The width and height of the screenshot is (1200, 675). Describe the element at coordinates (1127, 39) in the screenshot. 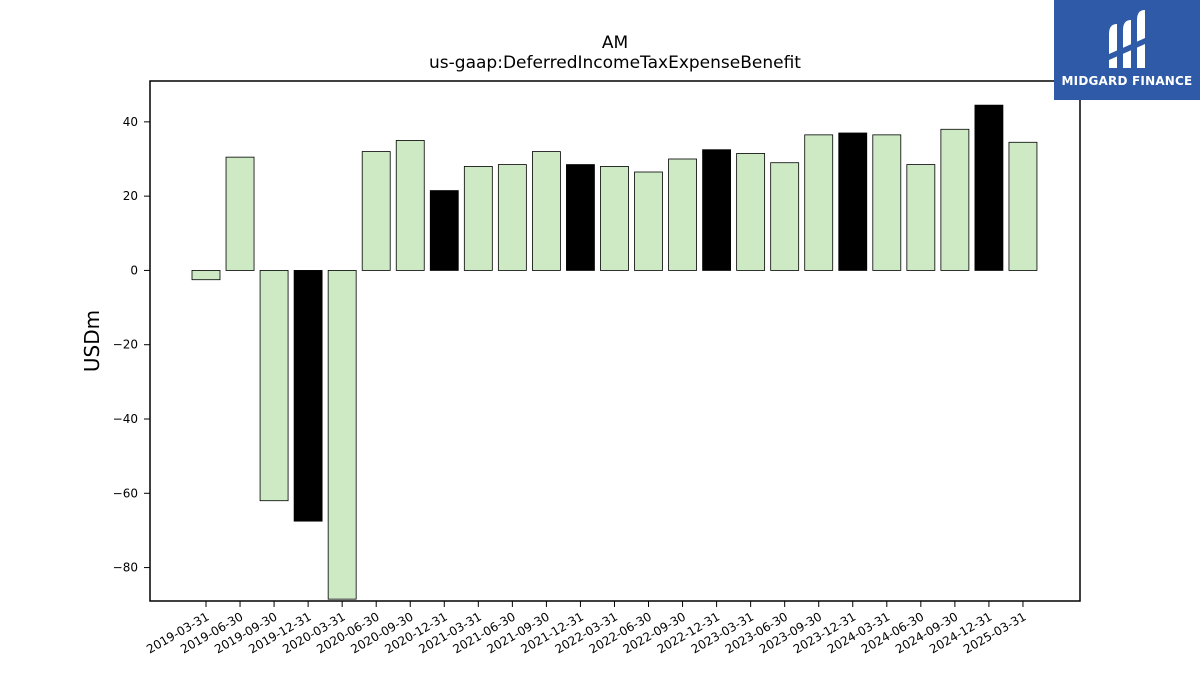

I see `midgard-m-icon` at that location.